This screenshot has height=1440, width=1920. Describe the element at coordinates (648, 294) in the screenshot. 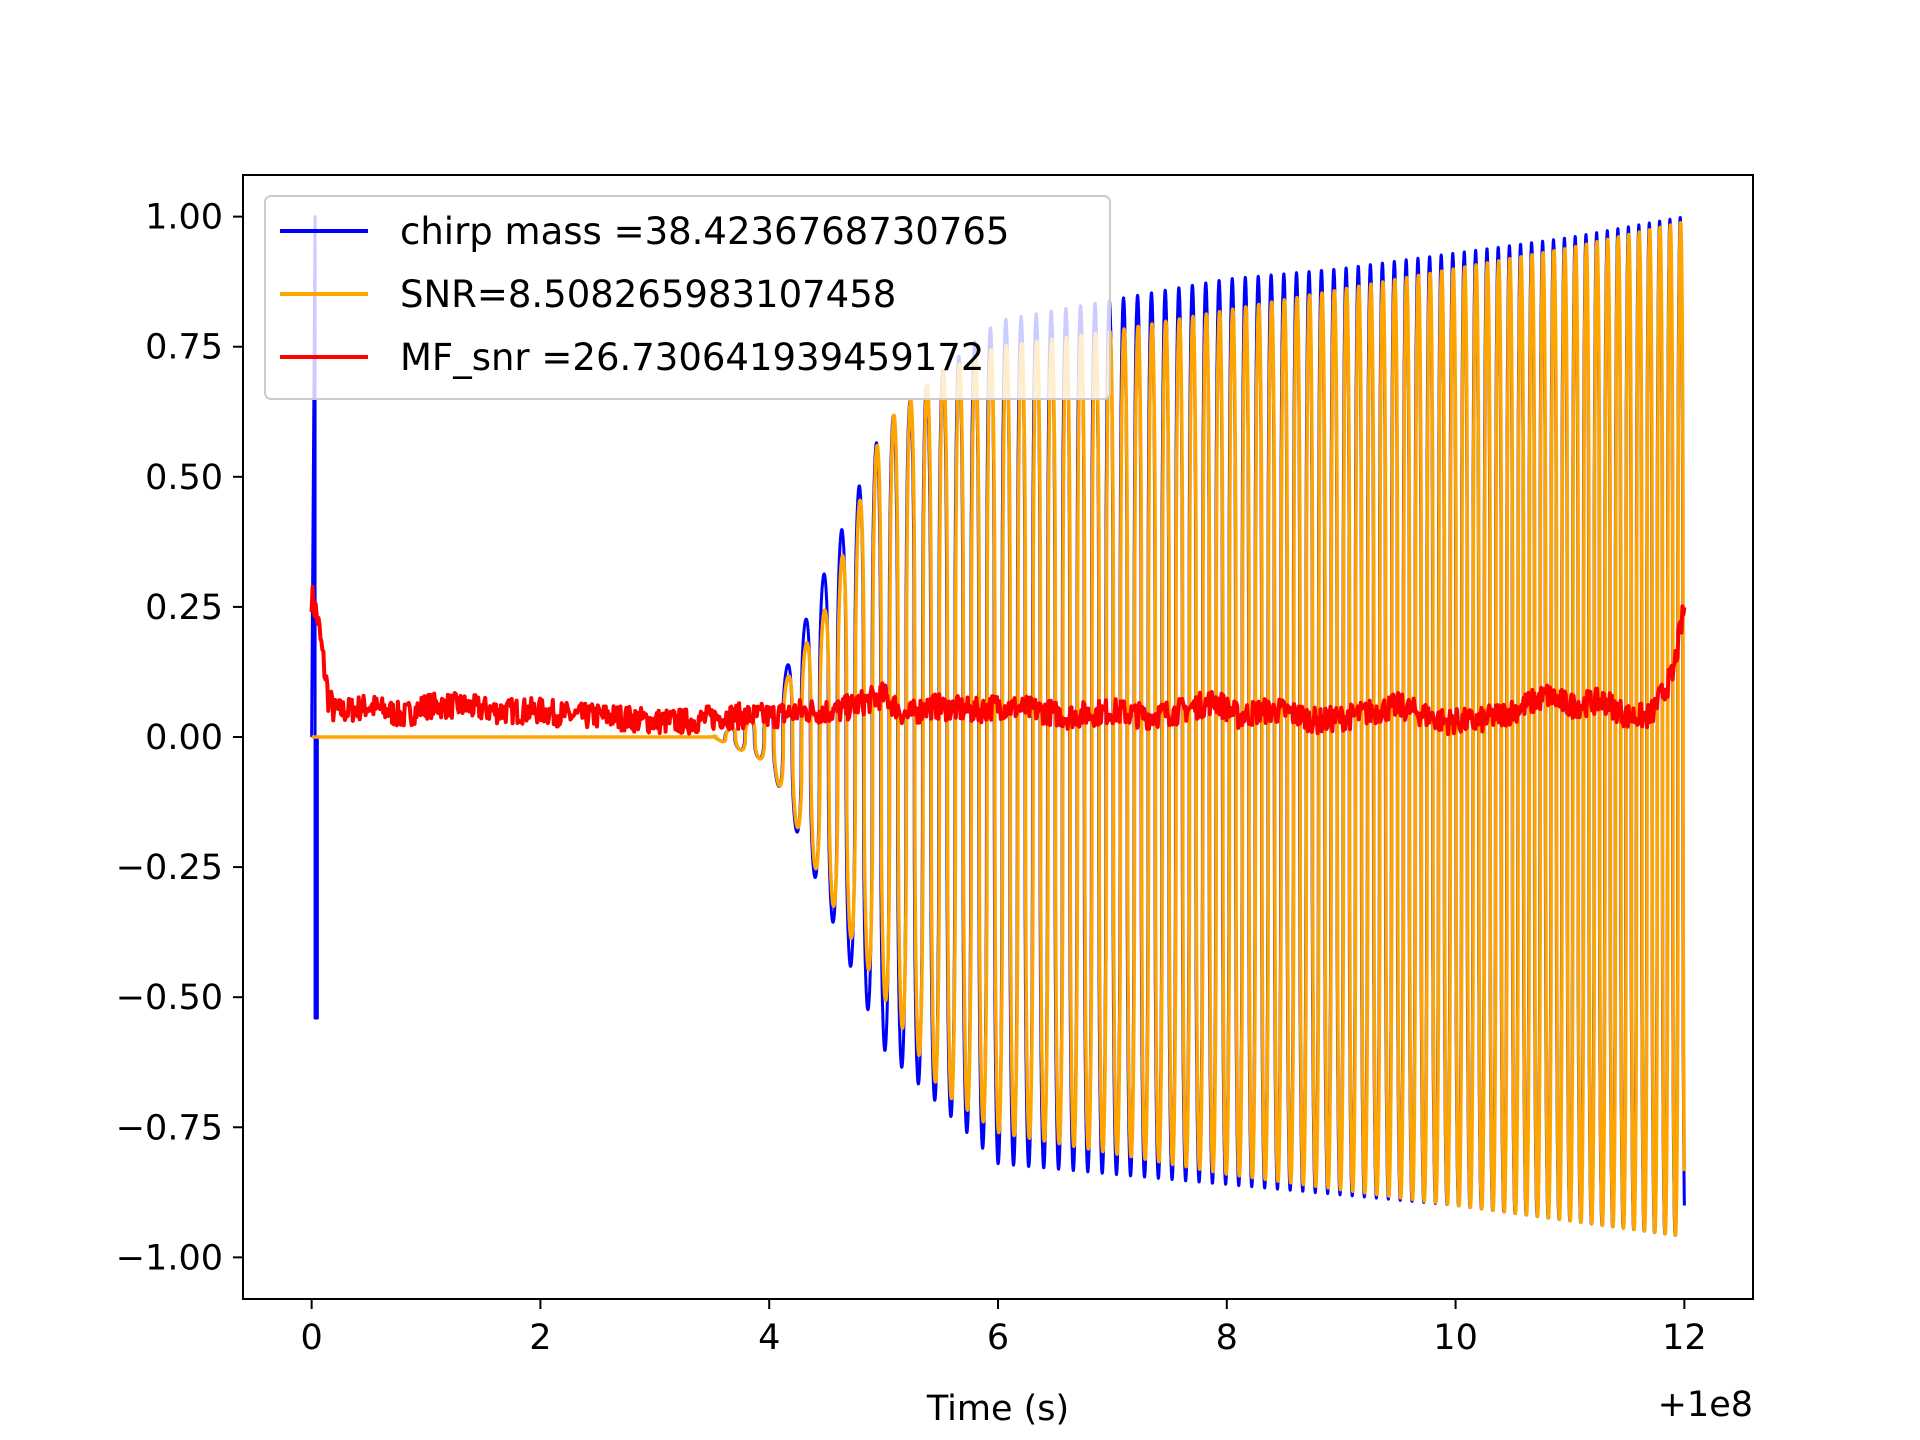

I see `legend-label: SNR=8.508265983107458` at that location.